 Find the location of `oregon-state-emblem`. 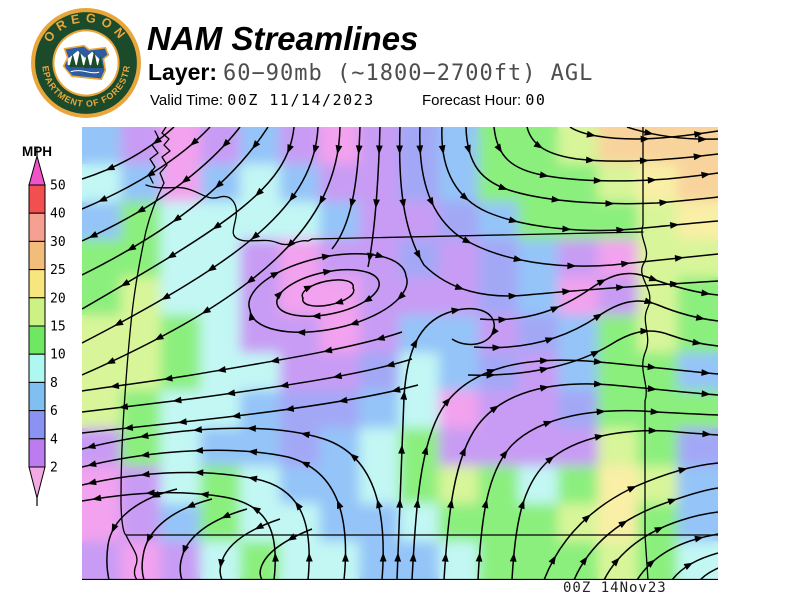

oregon-state-emblem is located at coordinates (86, 62).